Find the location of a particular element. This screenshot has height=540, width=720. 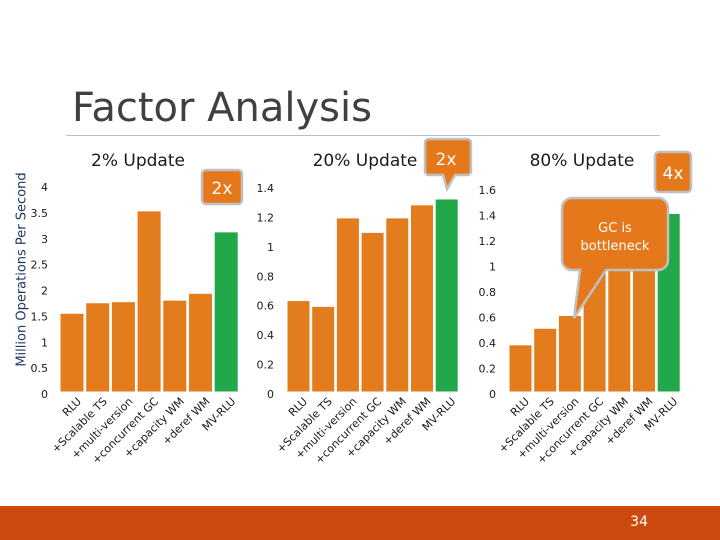

chart3-ytick: 0.8 is located at coordinates (488, 292).